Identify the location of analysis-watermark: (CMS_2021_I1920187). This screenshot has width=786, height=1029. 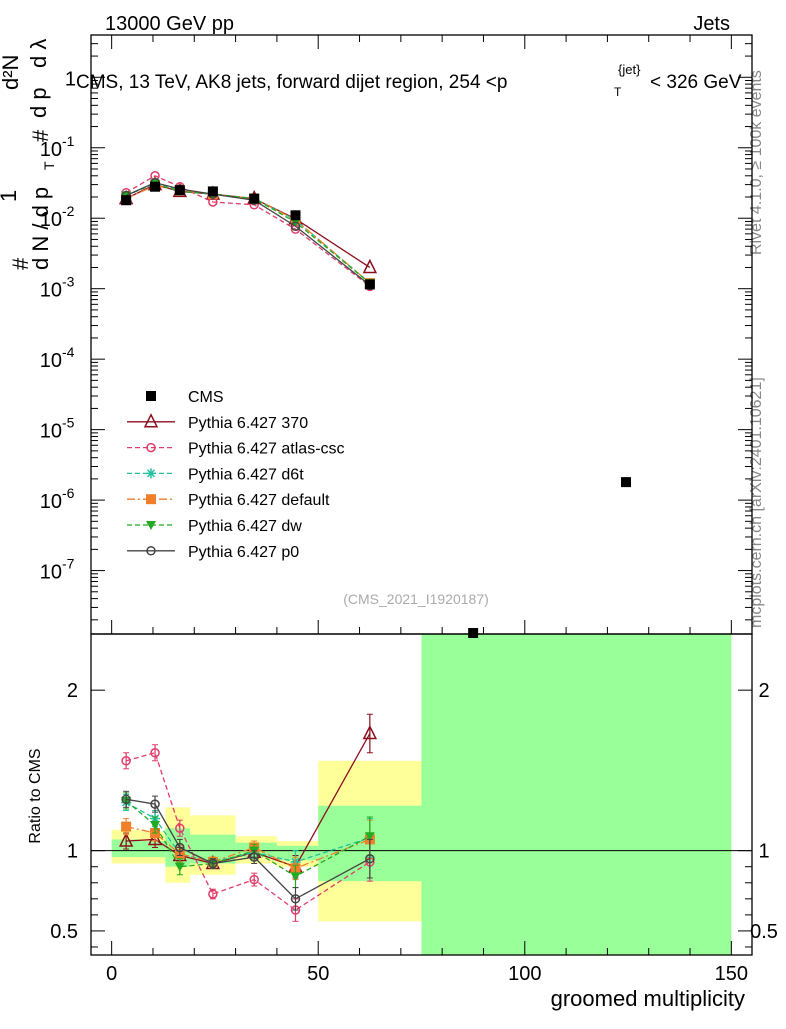
(416, 599).